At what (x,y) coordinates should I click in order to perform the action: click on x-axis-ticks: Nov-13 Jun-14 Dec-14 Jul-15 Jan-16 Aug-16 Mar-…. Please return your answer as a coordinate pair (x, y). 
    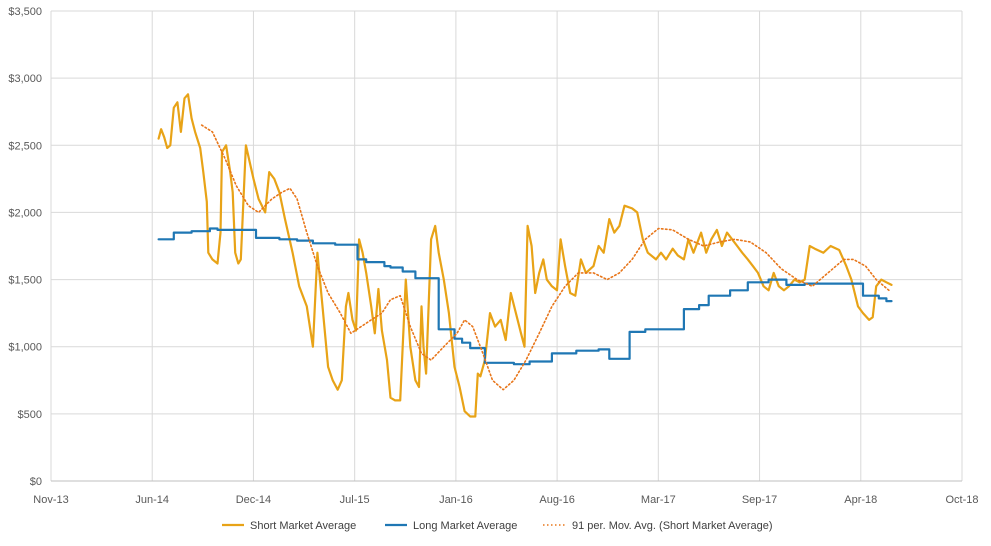
    Looking at the image, I should click on (505, 500).